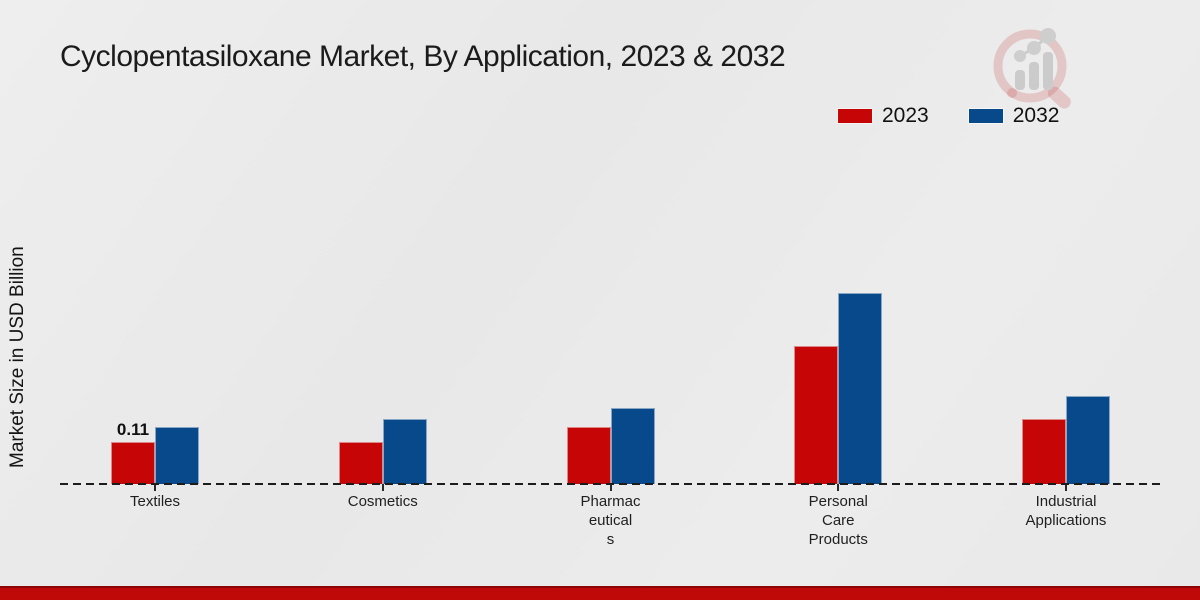  What do you see at coordinates (860, 388) in the screenshot?
I see `bar-2032-personal-care-products` at bounding box center [860, 388].